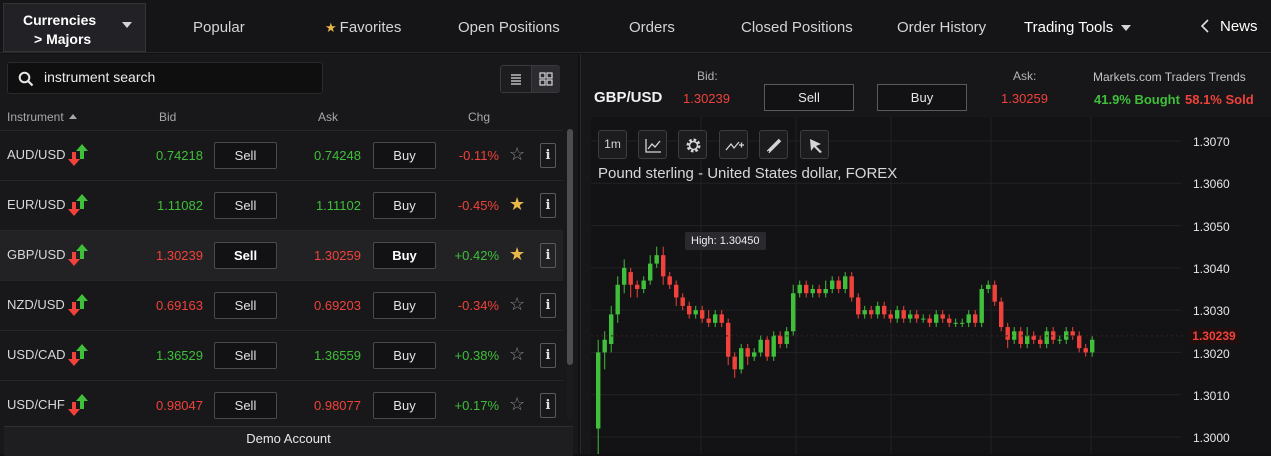 The image size is (1271, 456). Describe the element at coordinates (168, 117) in the screenshot. I see `col-bid: Bid` at that location.